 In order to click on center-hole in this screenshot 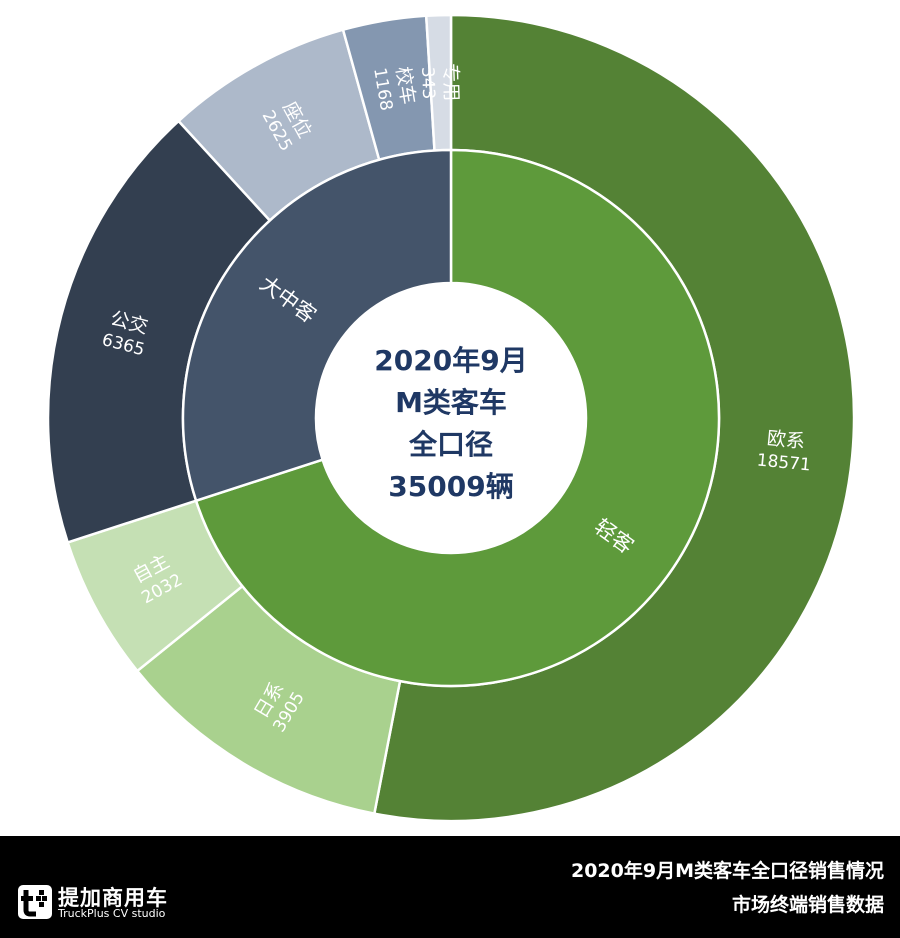, I will do `click(451, 418)`.